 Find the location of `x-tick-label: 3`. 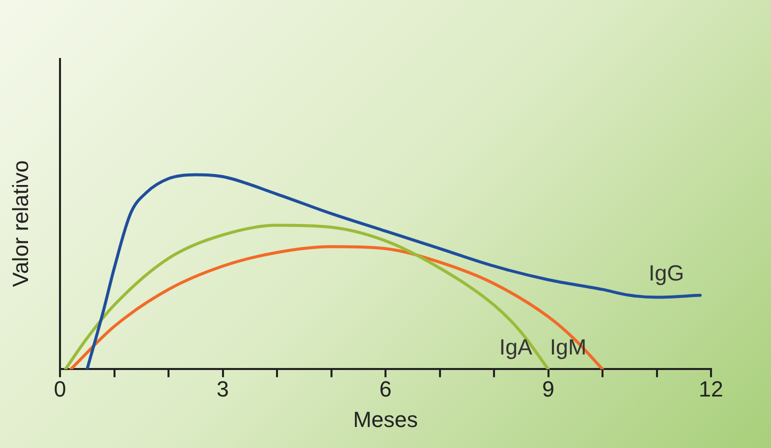

x-tick-label: 3 is located at coordinates (222, 389).